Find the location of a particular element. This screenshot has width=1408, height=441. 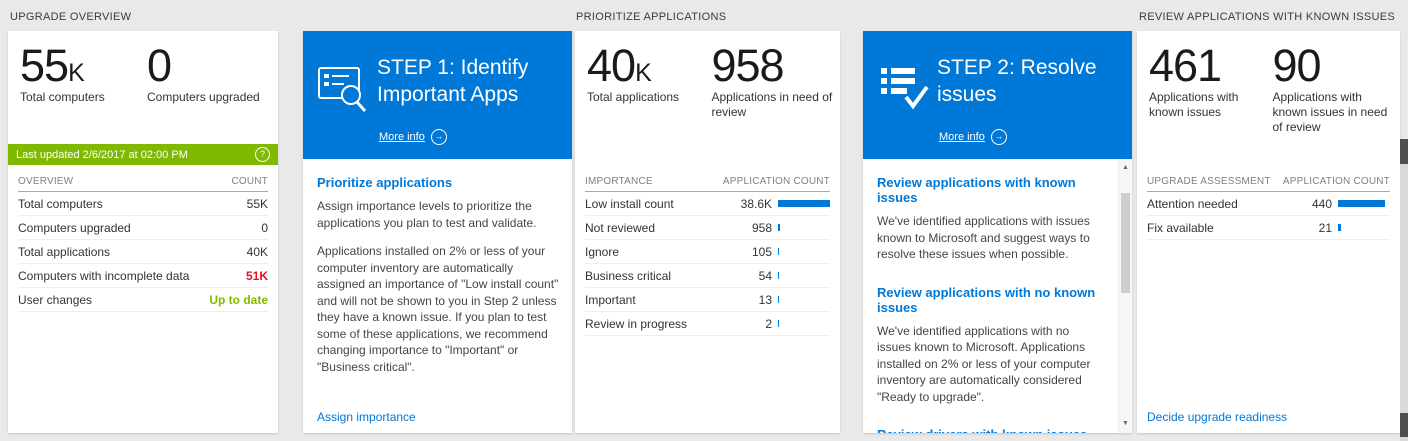

decide-upgrade-readiness-link: Decide upgrade readiness is located at coordinates (1217, 417).